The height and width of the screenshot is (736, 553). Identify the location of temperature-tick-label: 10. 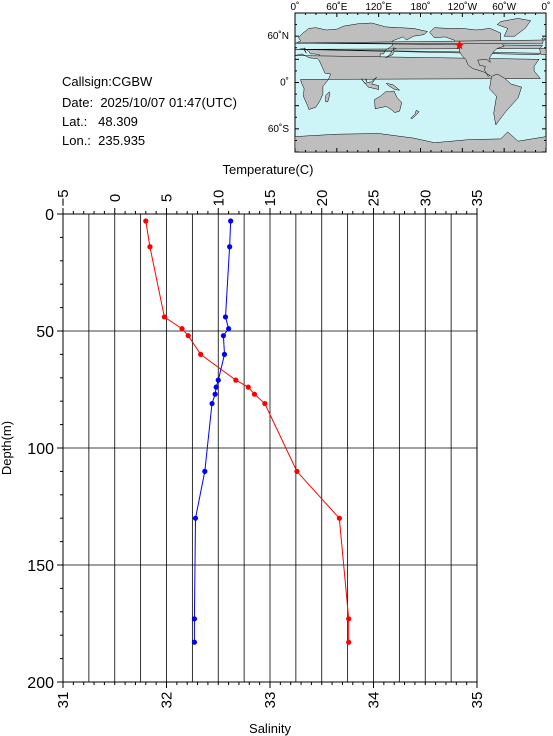
(218, 198).